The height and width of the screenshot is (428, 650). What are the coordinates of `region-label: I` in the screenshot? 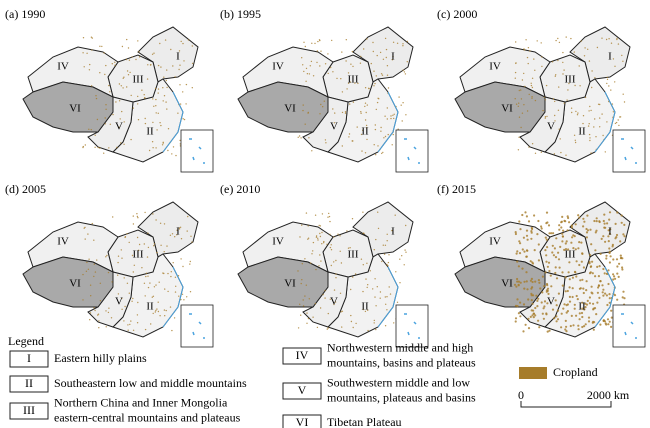 It's located at (393, 232).